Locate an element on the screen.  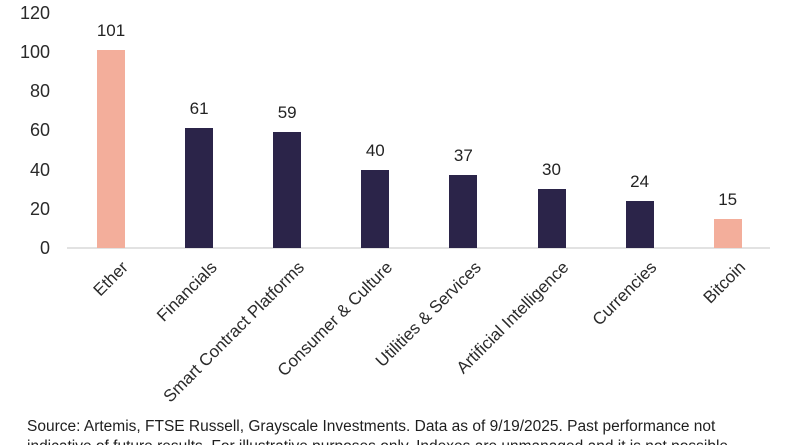
bar-value-label: 59 is located at coordinates (287, 113).